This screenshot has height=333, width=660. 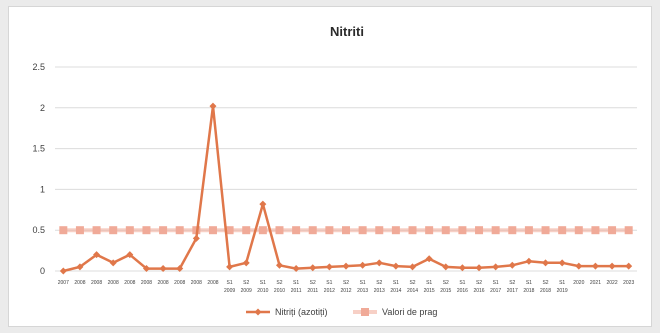 I want to click on y-tick-label: 0.5, so click(x=38, y=230).